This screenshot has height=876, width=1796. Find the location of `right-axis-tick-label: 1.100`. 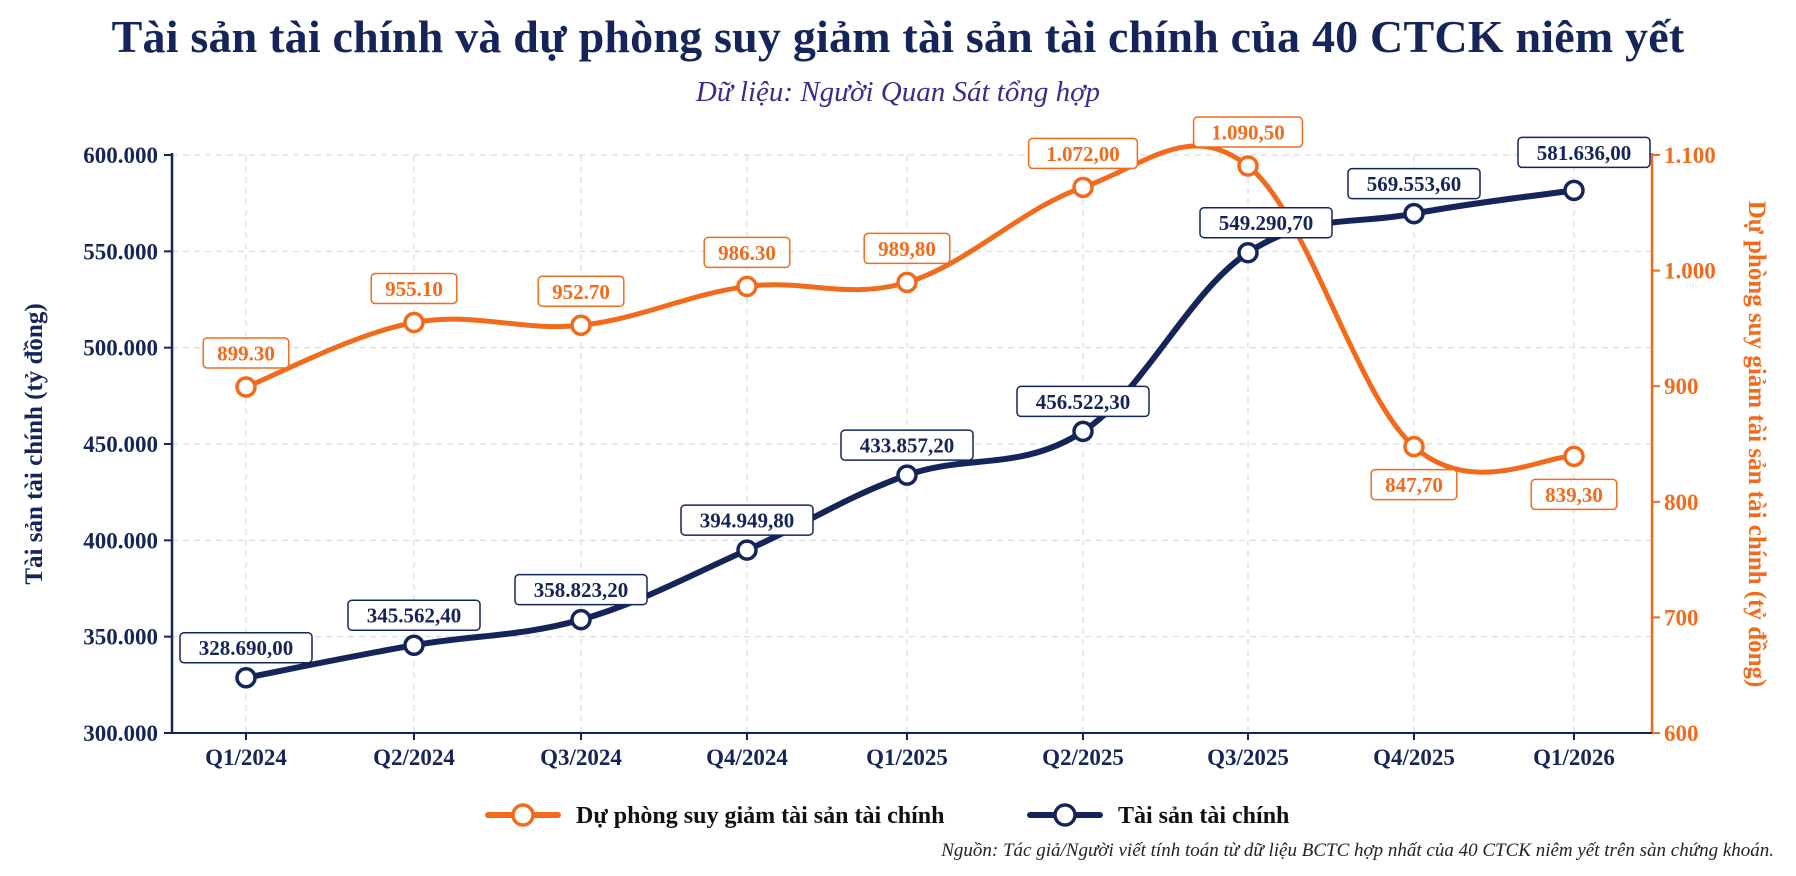

right-axis-tick-label: 1.100 is located at coordinates (1690, 155).